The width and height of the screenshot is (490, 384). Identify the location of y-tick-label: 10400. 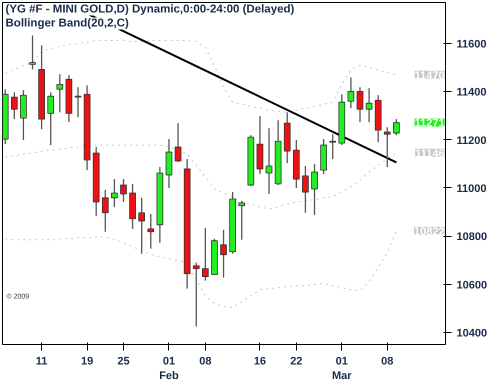
(472, 333).